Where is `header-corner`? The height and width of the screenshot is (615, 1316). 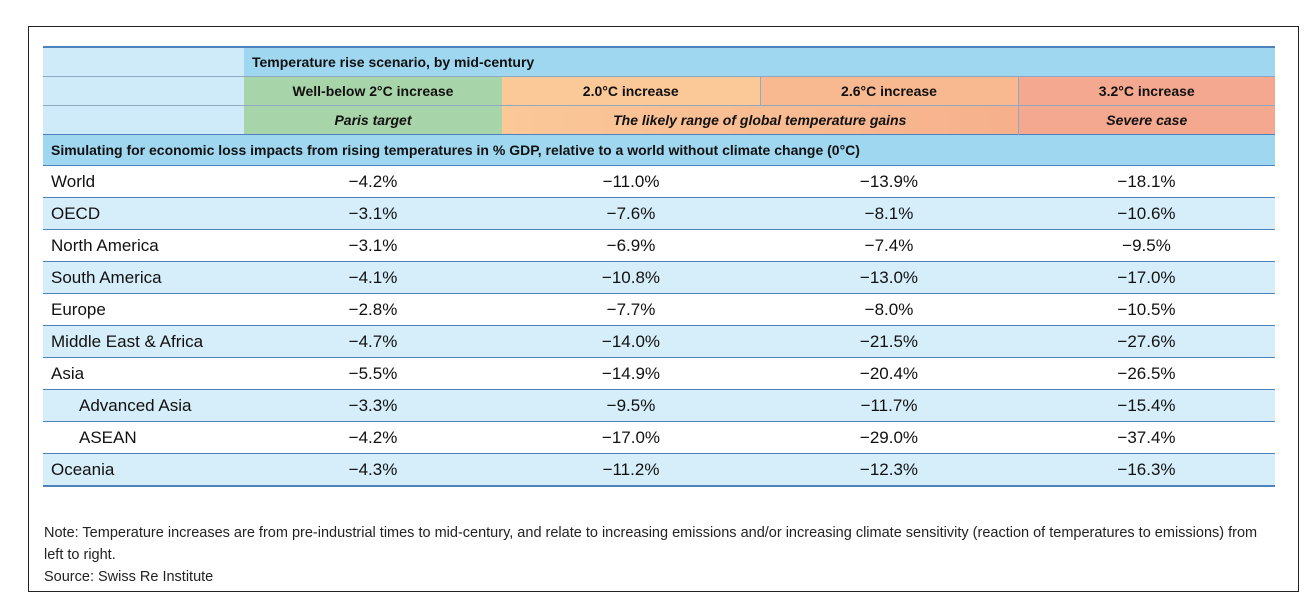 header-corner is located at coordinates (143, 61).